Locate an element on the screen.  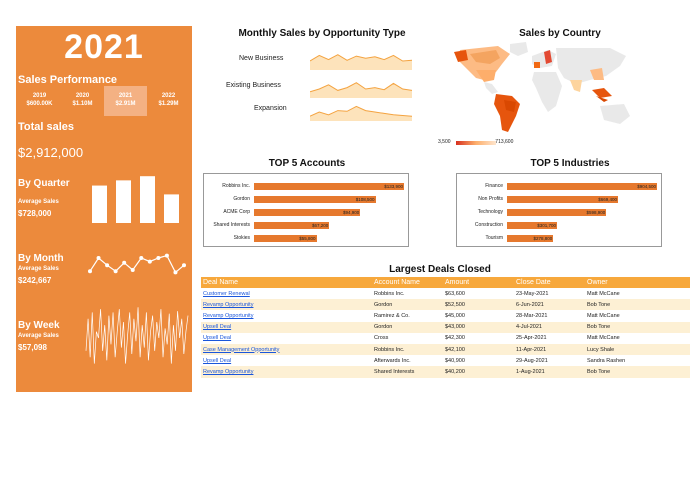
amount-cell: $63,600 is located at coordinates (455, 293).